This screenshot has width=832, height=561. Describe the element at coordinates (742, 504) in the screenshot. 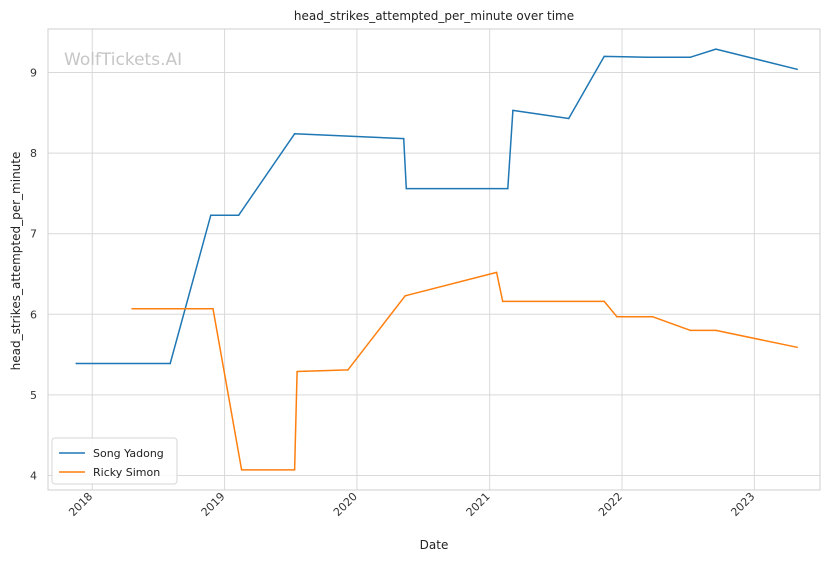

I see `x-tick-label: 2023` at that location.